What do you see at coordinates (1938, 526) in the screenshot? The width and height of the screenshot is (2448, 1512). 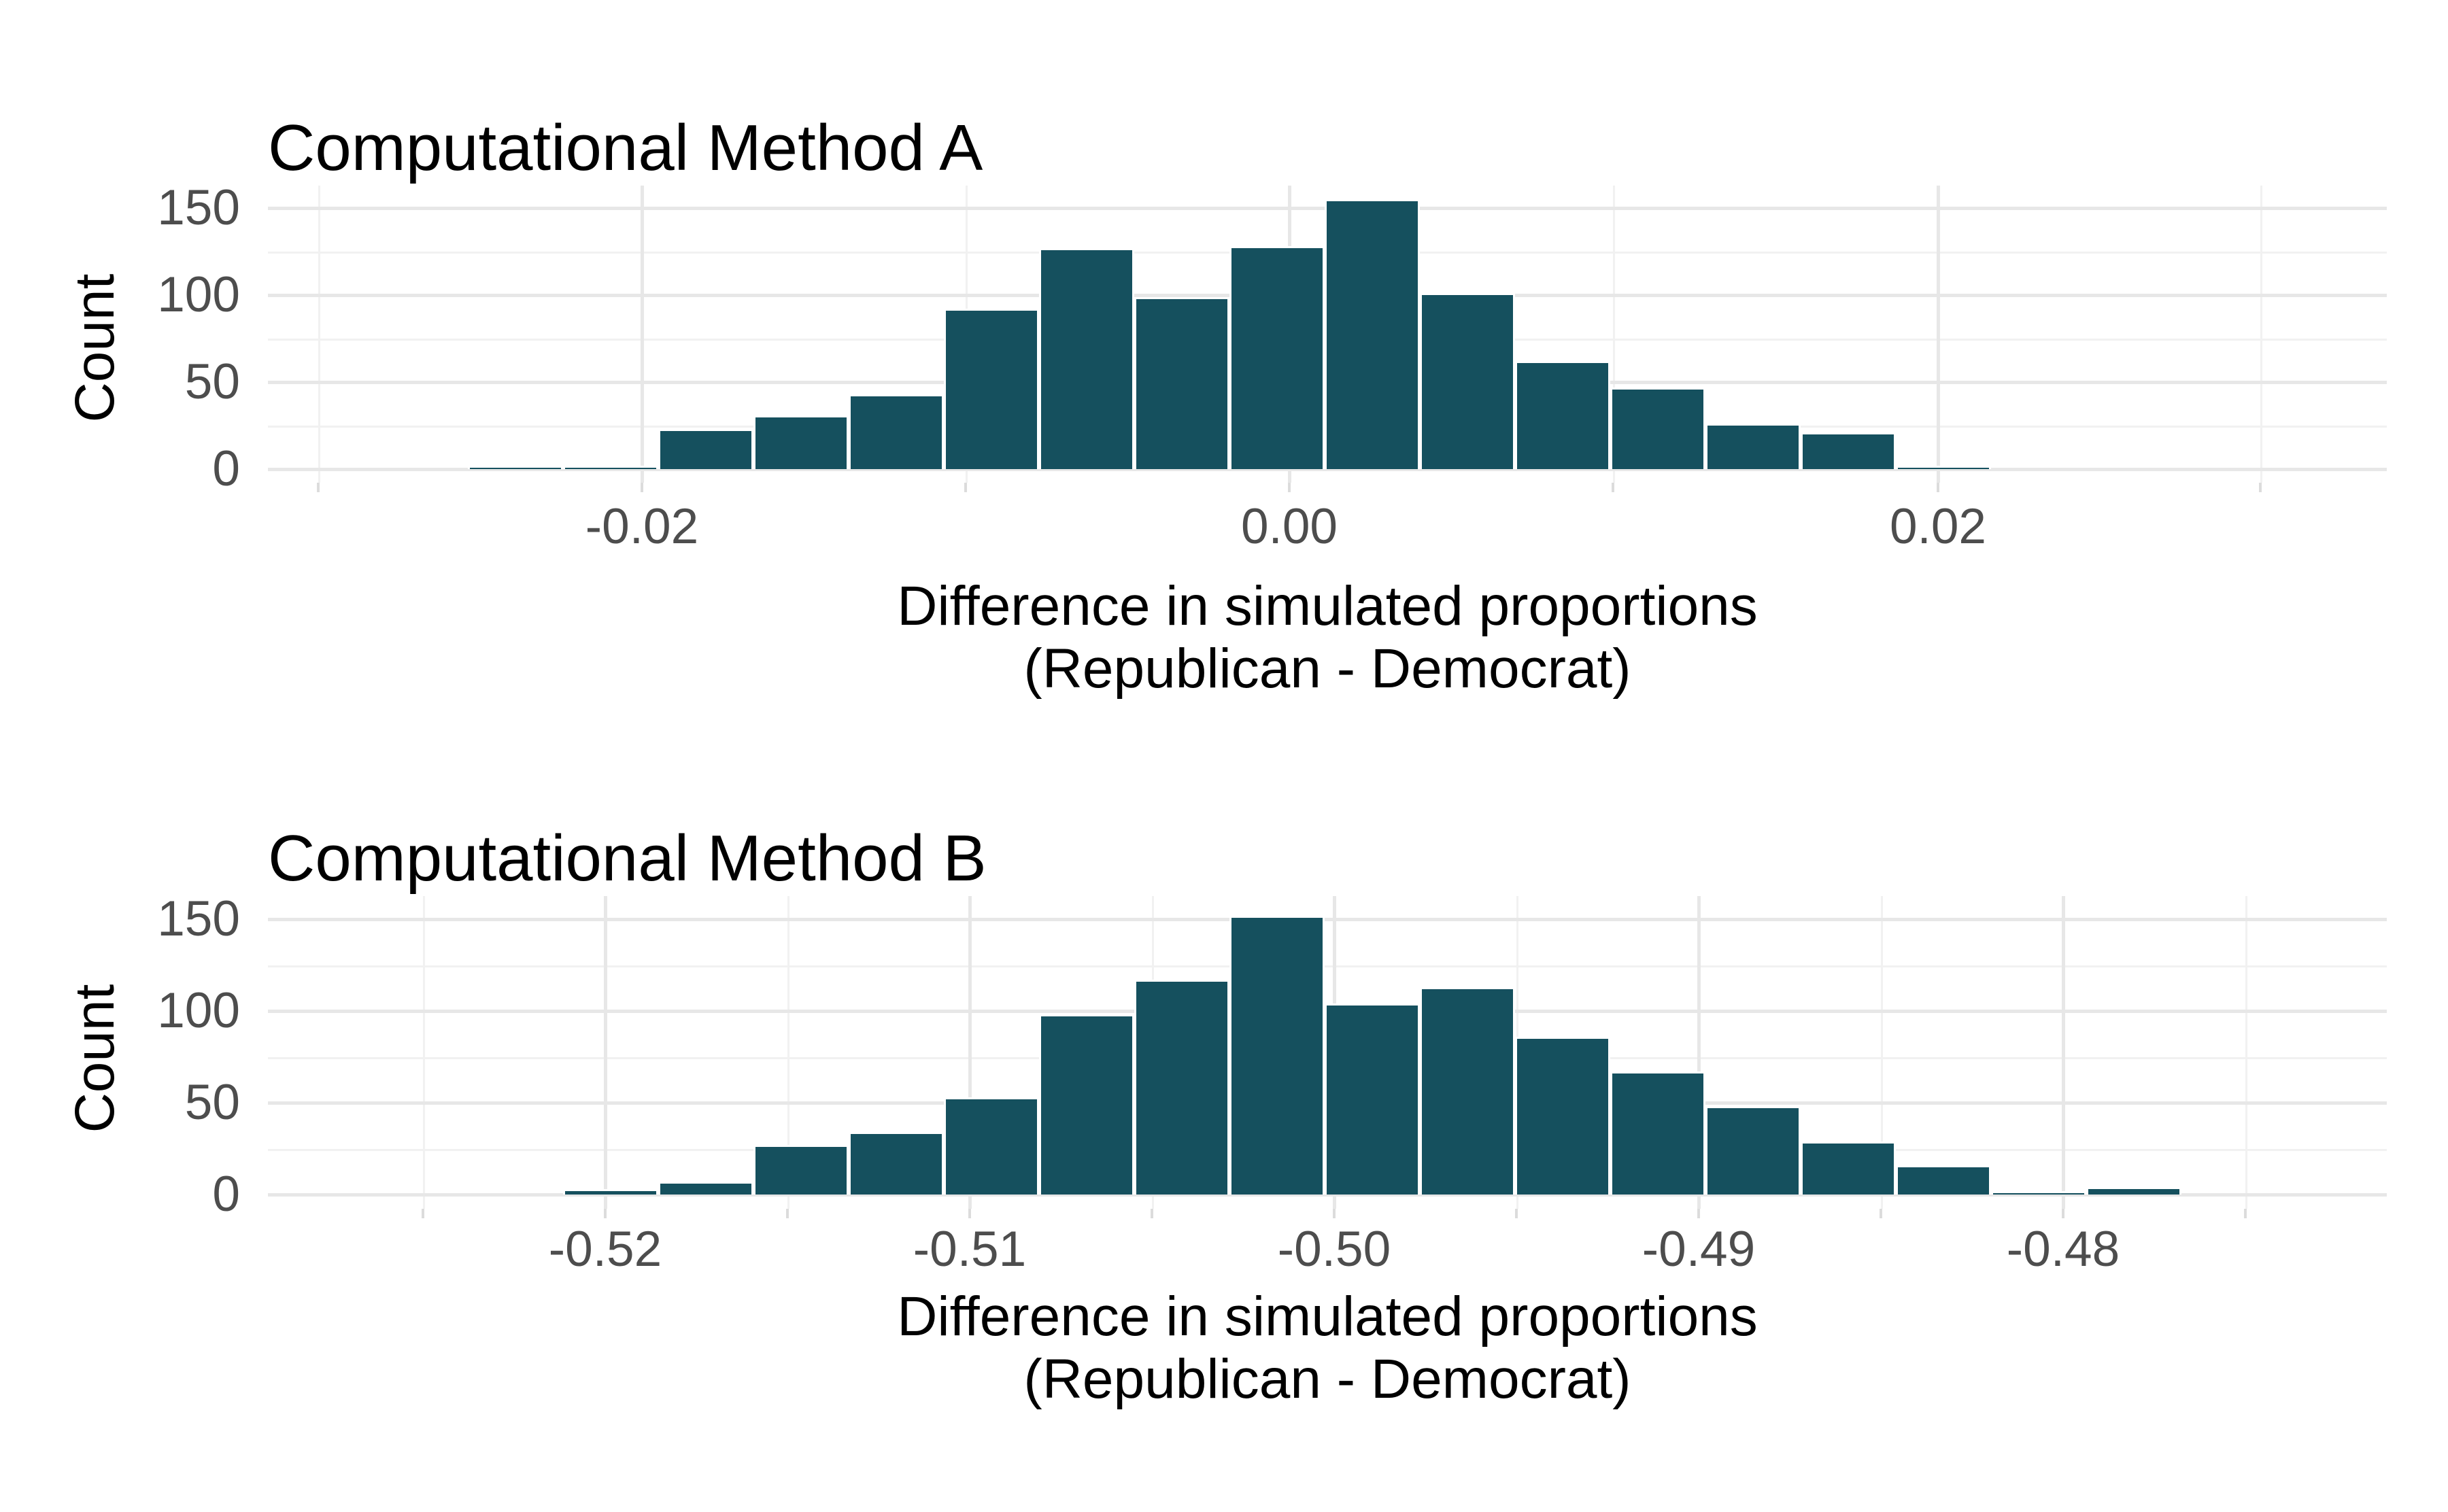 I see `x-tick-label: 0.02` at bounding box center [1938, 526].